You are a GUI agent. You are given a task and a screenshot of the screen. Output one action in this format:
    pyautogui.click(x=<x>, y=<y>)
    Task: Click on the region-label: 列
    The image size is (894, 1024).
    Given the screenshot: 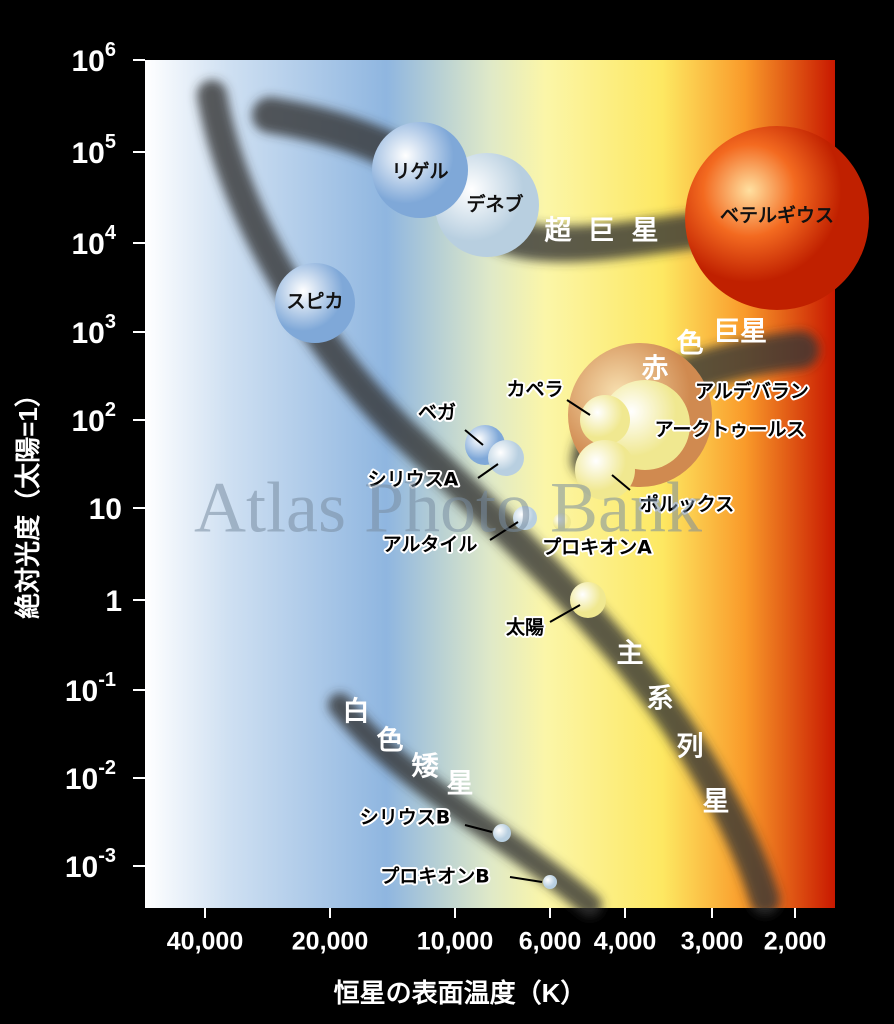 What is the action you would take?
    pyautogui.click(x=690, y=747)
    